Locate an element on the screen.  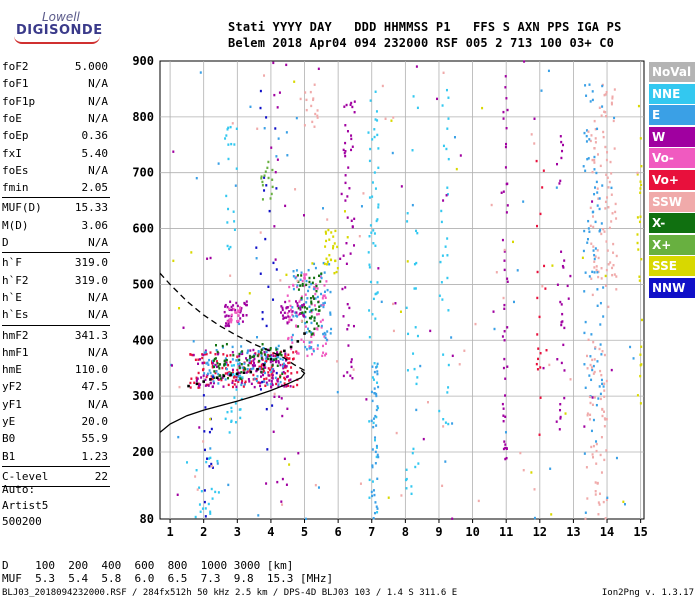
param-row-foep: foEp 0.36 is located at coordinates (55, 135).